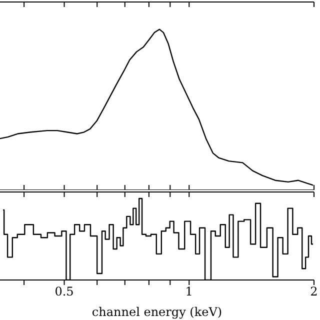  Describe the element at coordinates (314, 291) in the screenshot. I see `x-tick-label: 2` at that location.